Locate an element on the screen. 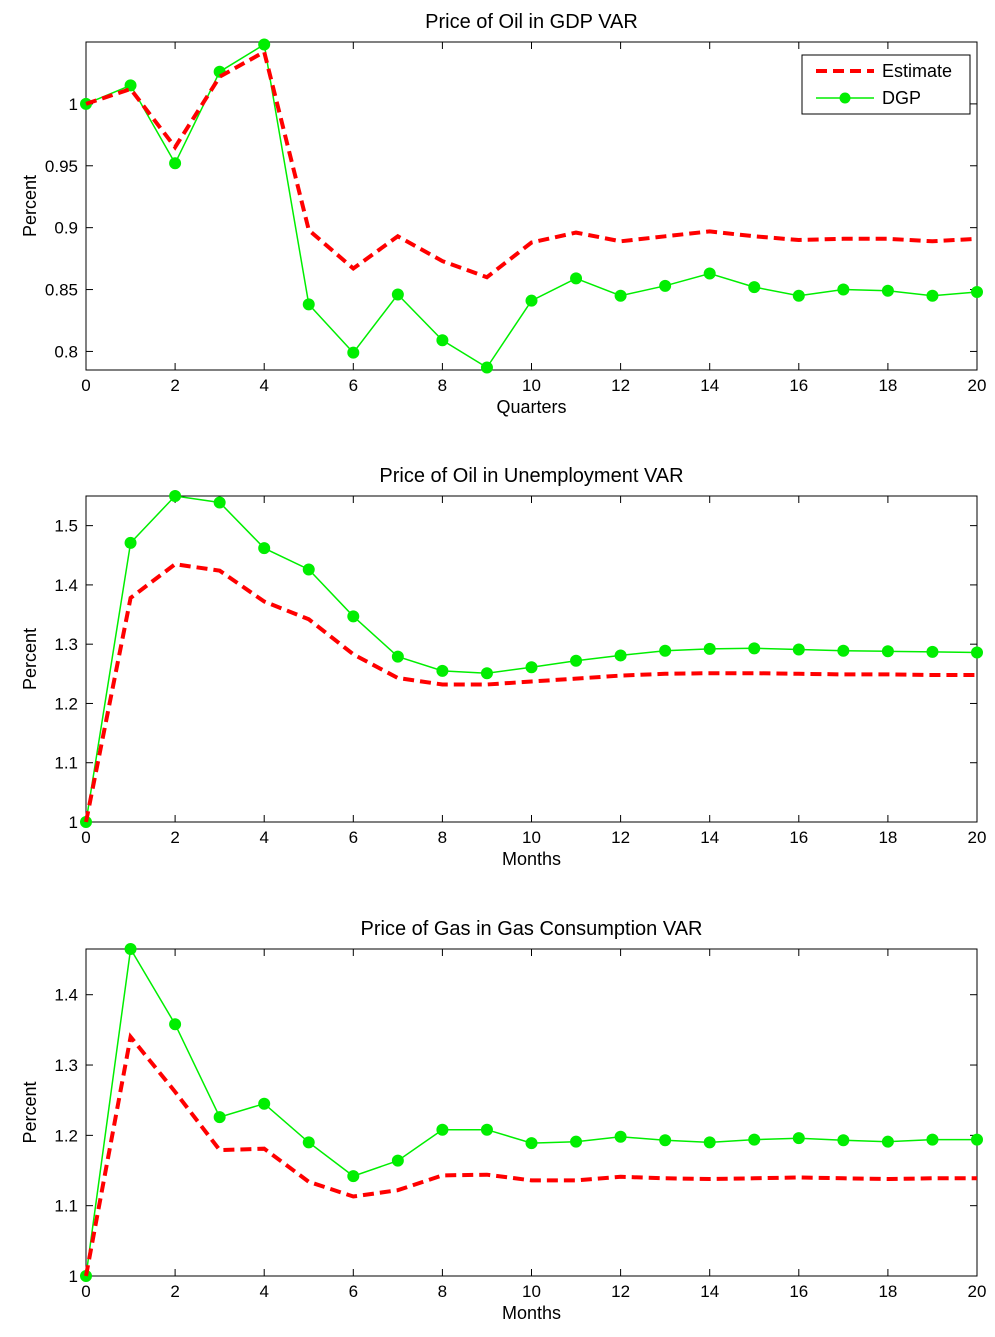  legend-label-dgp: DGP is located at coordinates (901, 98).